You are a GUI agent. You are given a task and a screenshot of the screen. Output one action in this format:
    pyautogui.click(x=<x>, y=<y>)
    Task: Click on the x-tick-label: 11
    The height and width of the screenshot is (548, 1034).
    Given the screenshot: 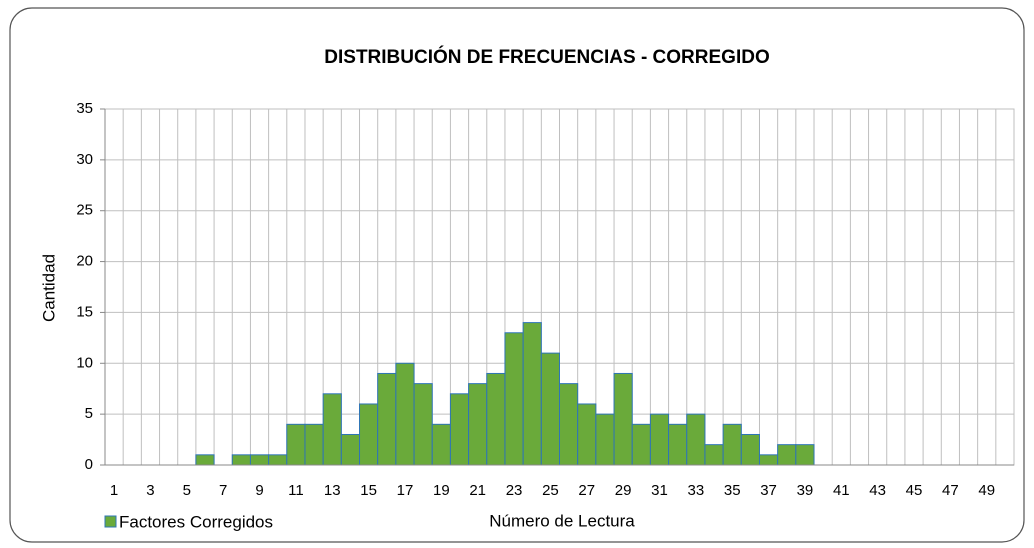 What is the action you would take?
    pyautogui.click(x=296, y=490)
    